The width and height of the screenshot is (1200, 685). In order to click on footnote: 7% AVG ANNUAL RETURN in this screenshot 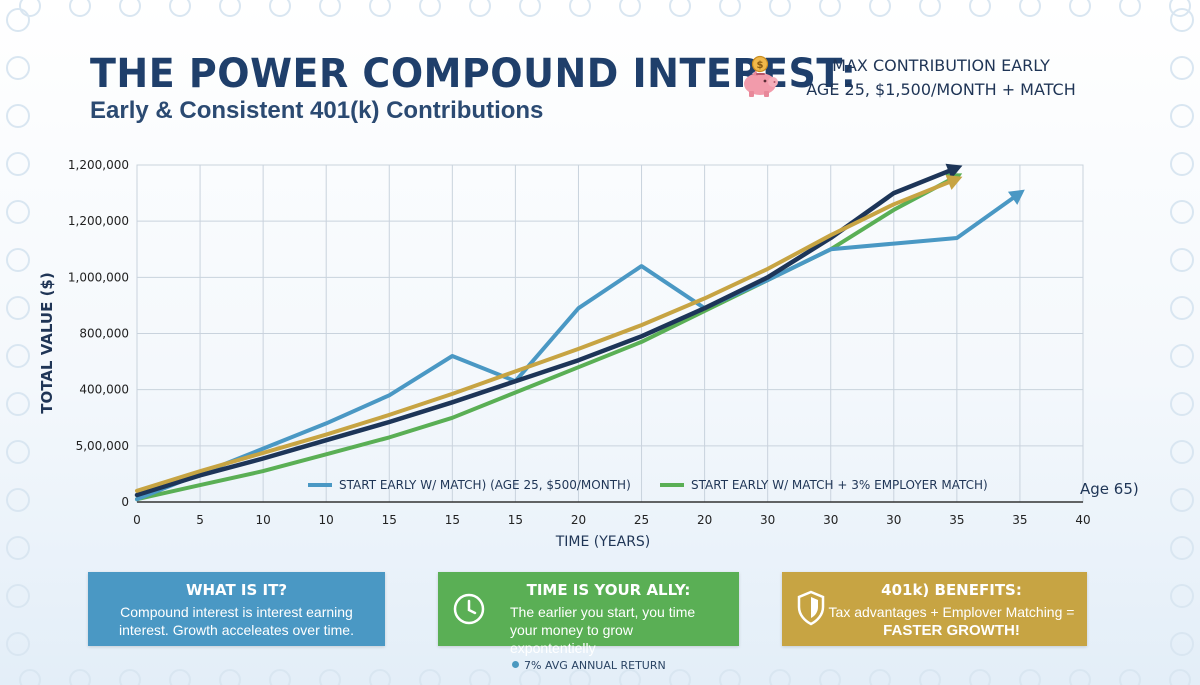, I will do `click(589, 665)`.